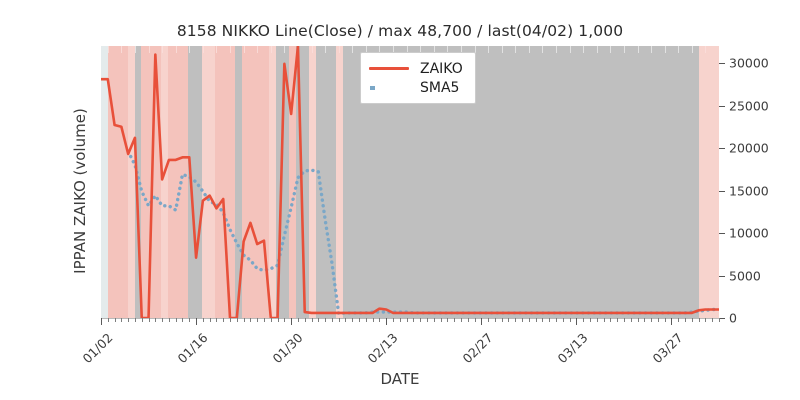 This screenshot has width=800, height=400. Describe the element at coordinates (410, 318) in the screenshot. I see `x-axis-line` at that location.